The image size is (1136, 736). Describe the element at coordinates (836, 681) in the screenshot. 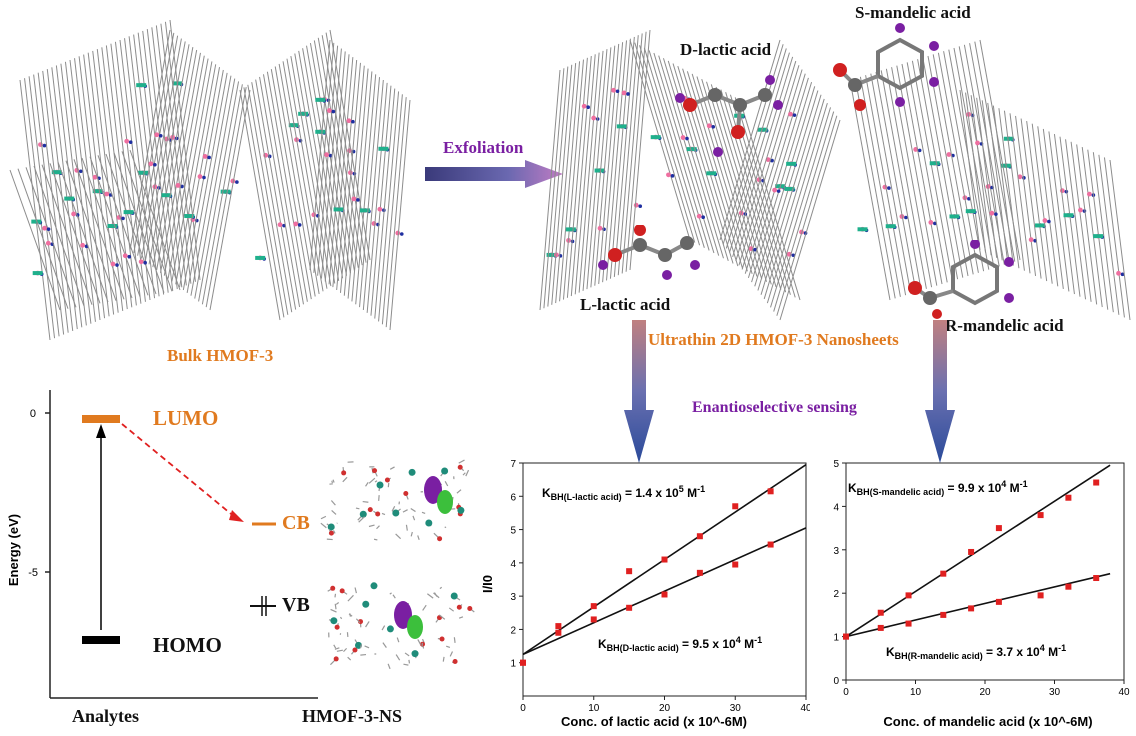

I see `chart2-ytick-label: 0` at that location.